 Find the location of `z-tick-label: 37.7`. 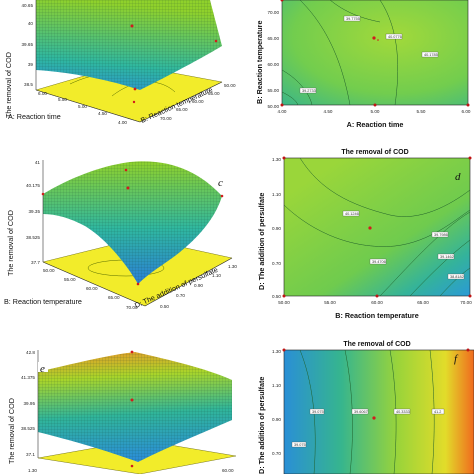

z-tick-label: 37.7 is located at coordinates (35, 262).